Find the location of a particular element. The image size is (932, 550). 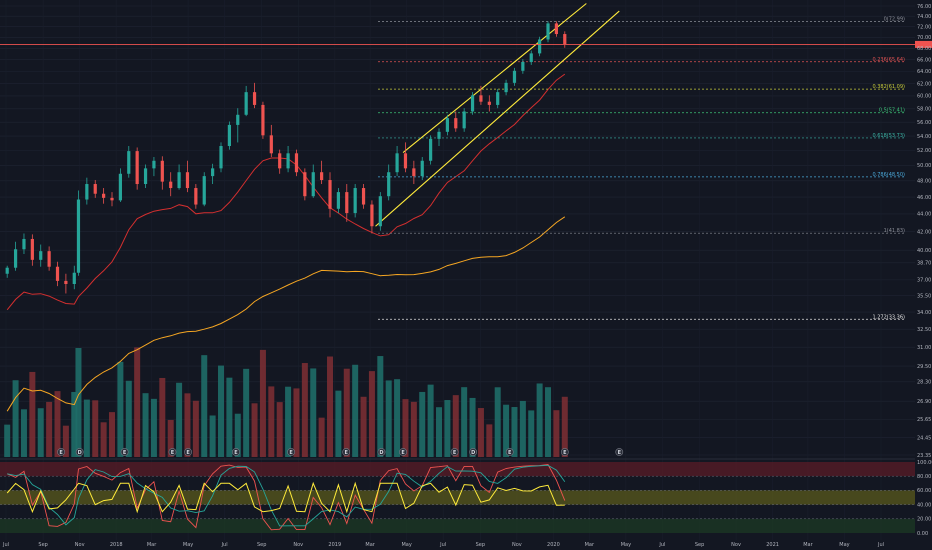

fib-level-label: 0.5(57.41) is located at coordinates (892, 111).